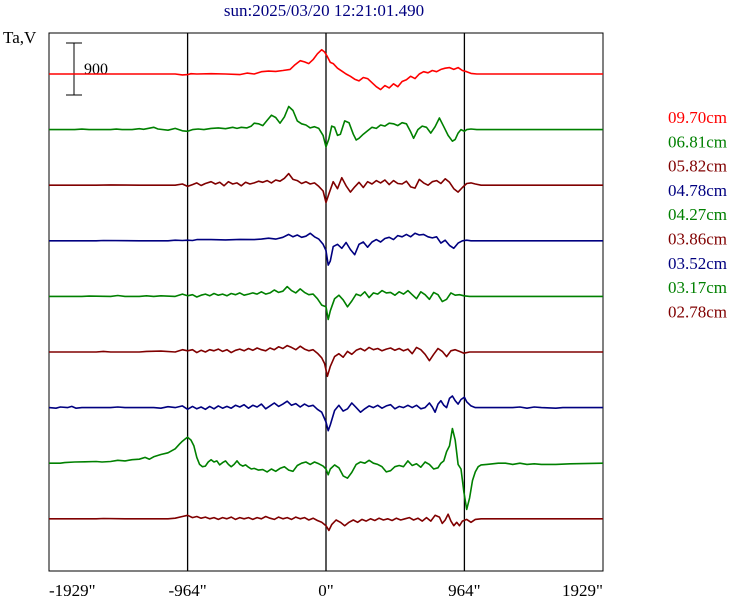  I want to click on legend-entry-2: 05.82cm, so click(697, 166).